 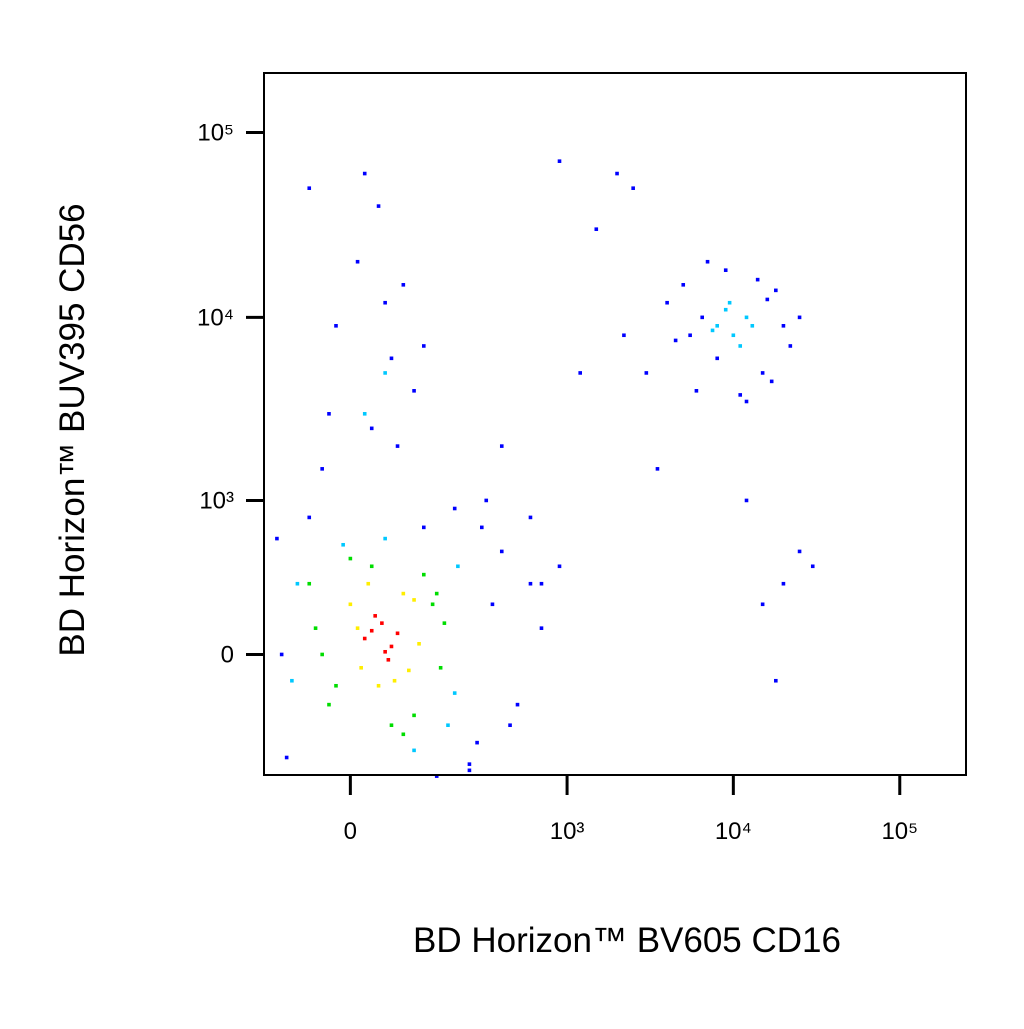 I want to click on y-tick-label: 10⁵, so click(x=215, y=133).